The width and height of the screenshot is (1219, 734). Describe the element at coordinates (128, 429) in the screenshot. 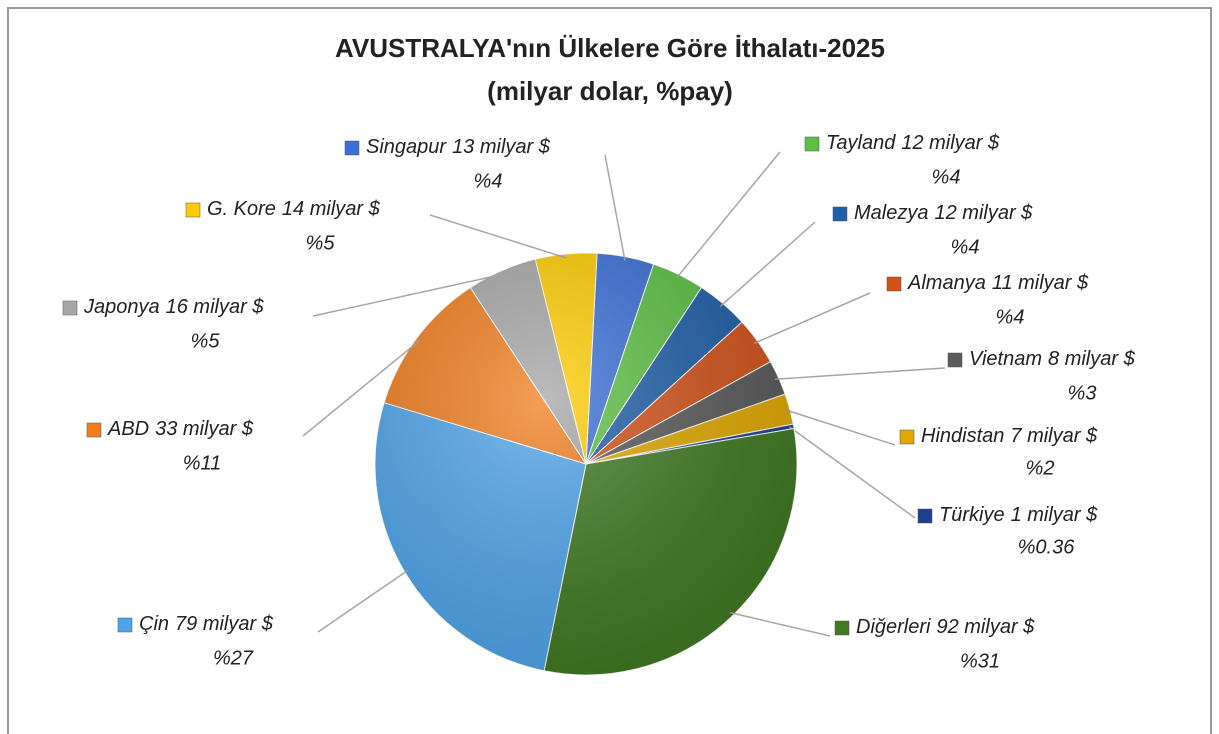

I see `category-name: ABD` at that location.